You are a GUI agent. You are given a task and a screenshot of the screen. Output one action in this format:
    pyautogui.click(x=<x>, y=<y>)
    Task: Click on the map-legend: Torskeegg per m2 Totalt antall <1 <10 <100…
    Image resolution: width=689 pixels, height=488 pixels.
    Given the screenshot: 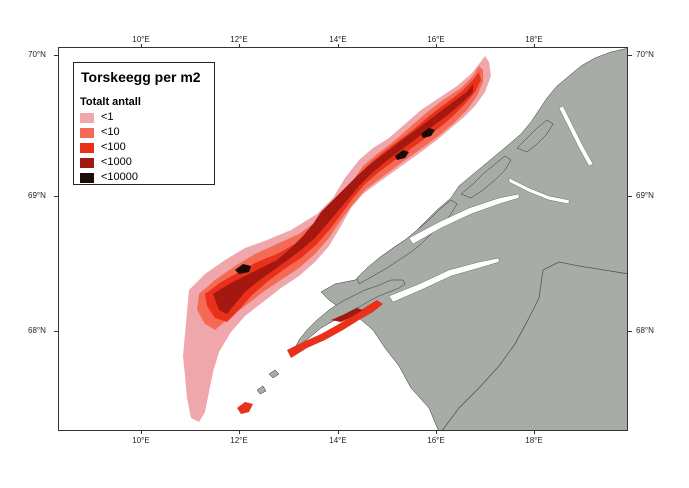 What is the action you would take?
    pyautogui.click(x=144, y=123)
    